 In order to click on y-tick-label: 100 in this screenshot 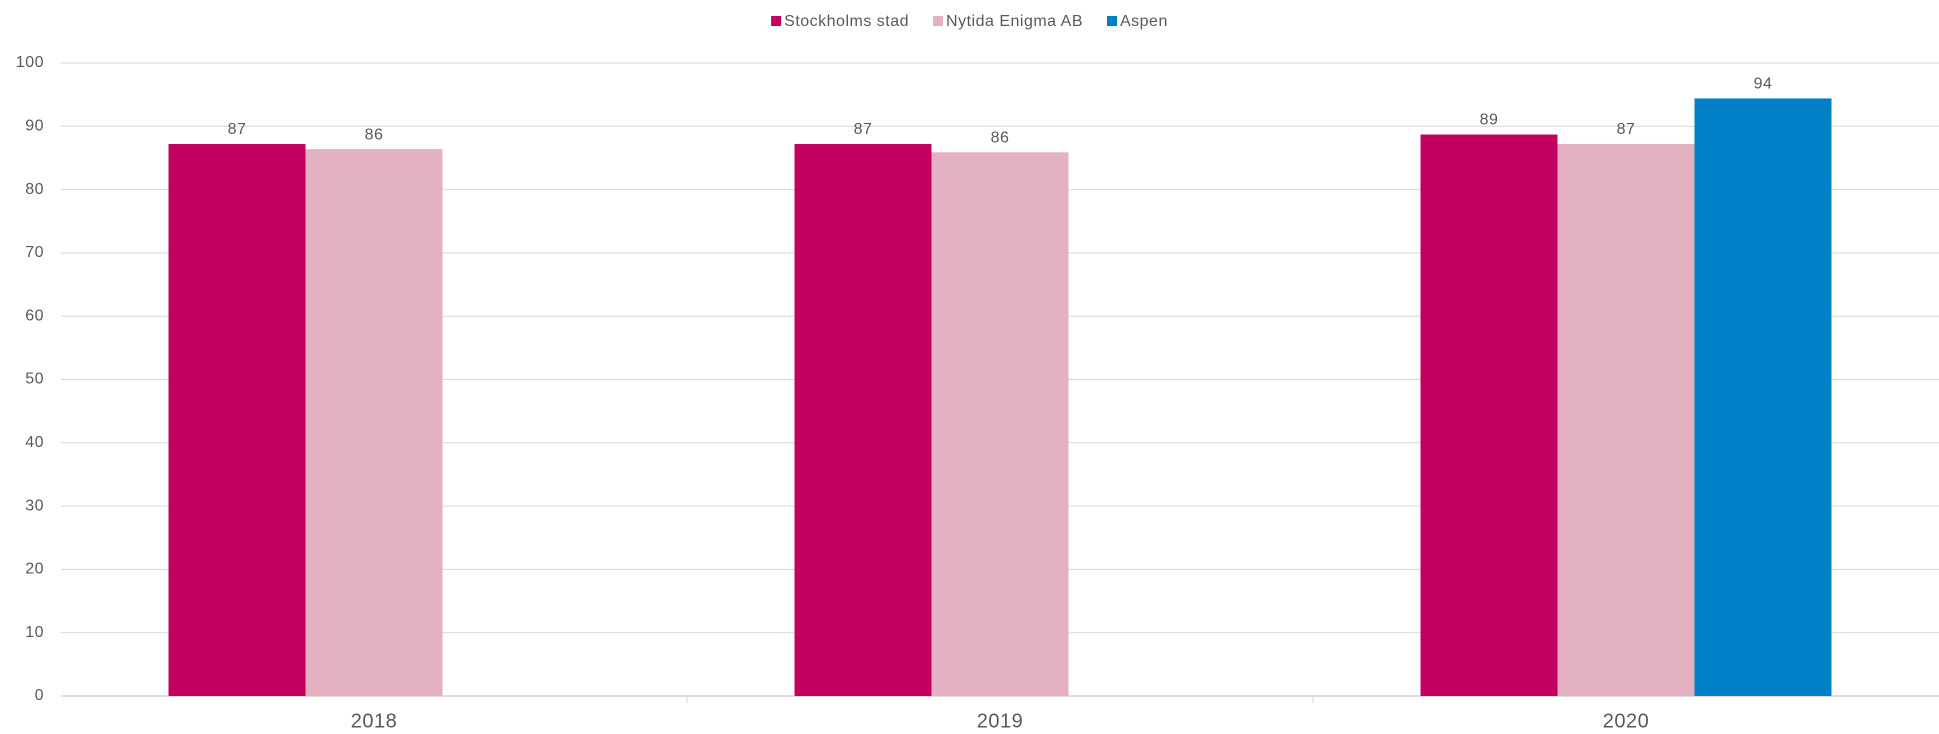, I will do `click(30, 62)`.